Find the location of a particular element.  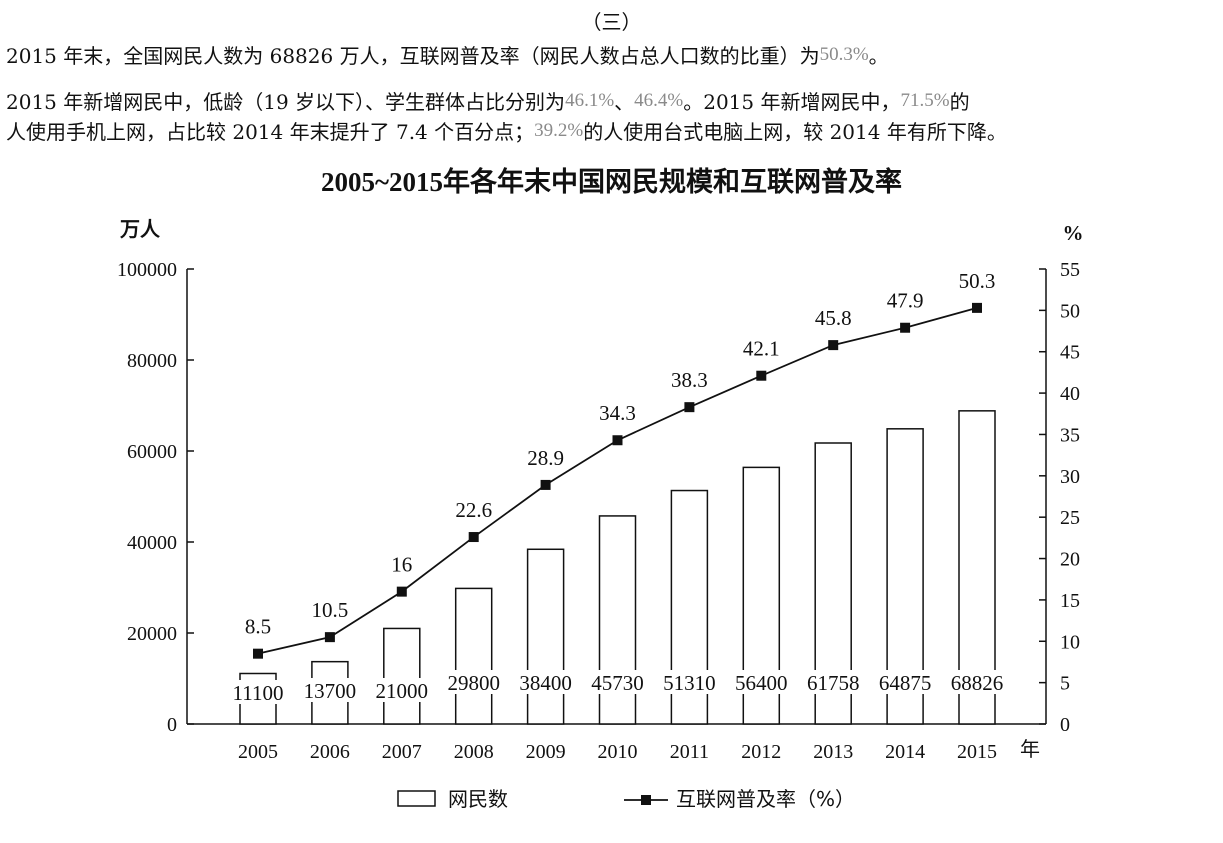

left-tick-label: 20000 is located at coordinates (152, 634).